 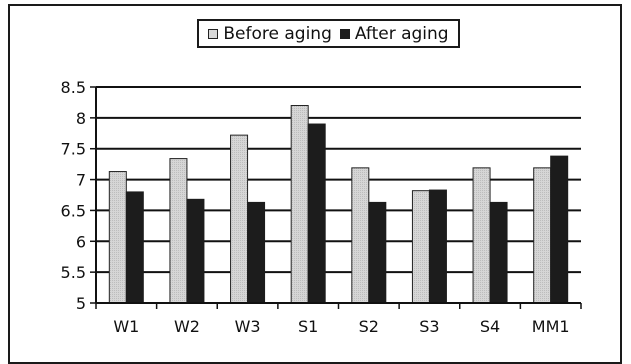 I want to click on y-tick-label: 5.5, so click(x=73, y=272).